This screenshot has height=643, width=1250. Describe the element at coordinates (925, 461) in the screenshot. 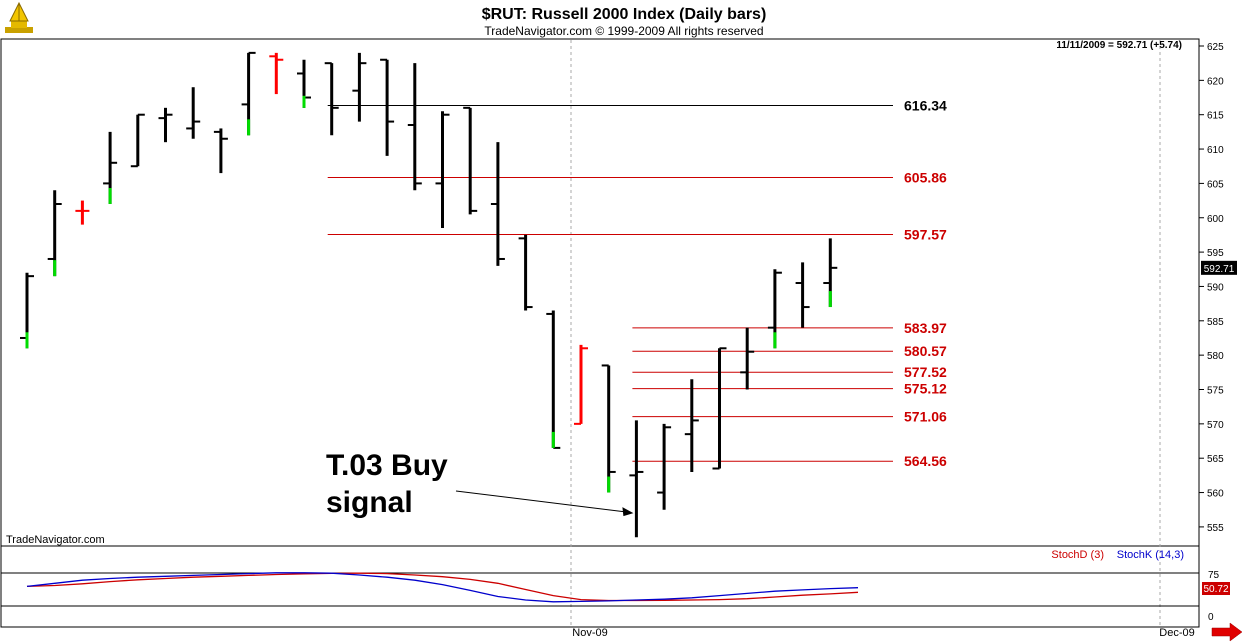

I see `level-label: 564.56` at that location.